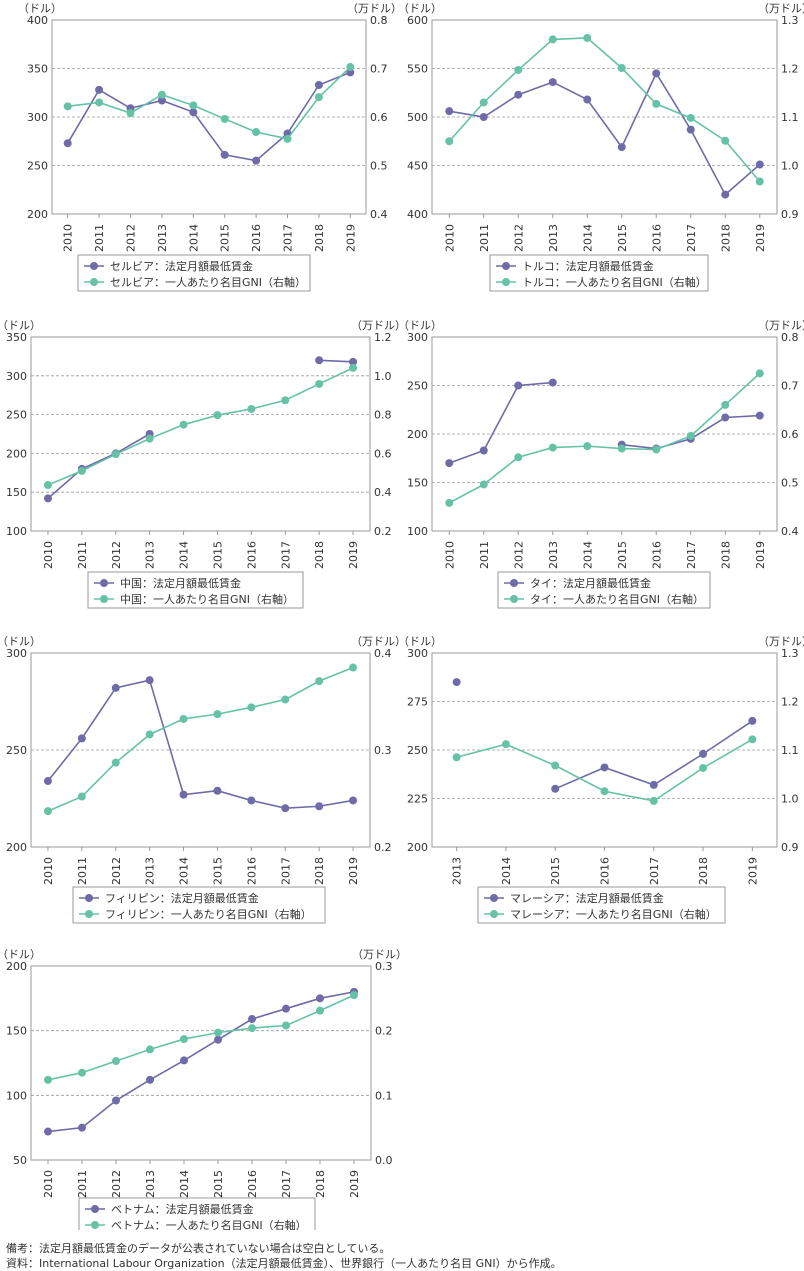  What do you see at coordinates (16, 1031) in the screenshot?
I see `left-tick-label: 150` at bounding box center [16, 1031].